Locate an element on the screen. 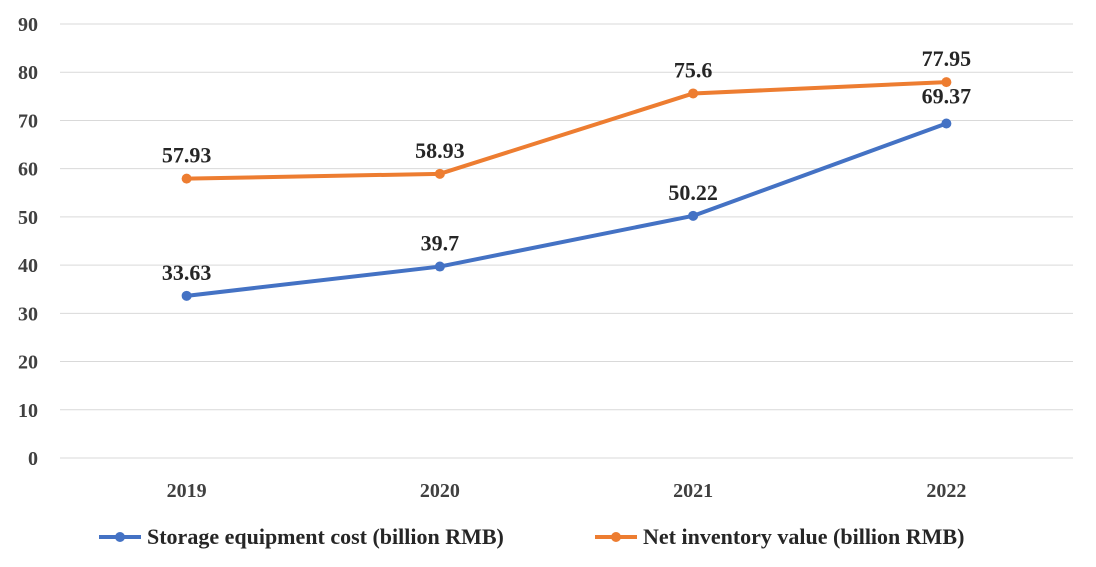  x-axis-ticks: 2019 2020 2021 2022 is located at coordinates (567, 491).